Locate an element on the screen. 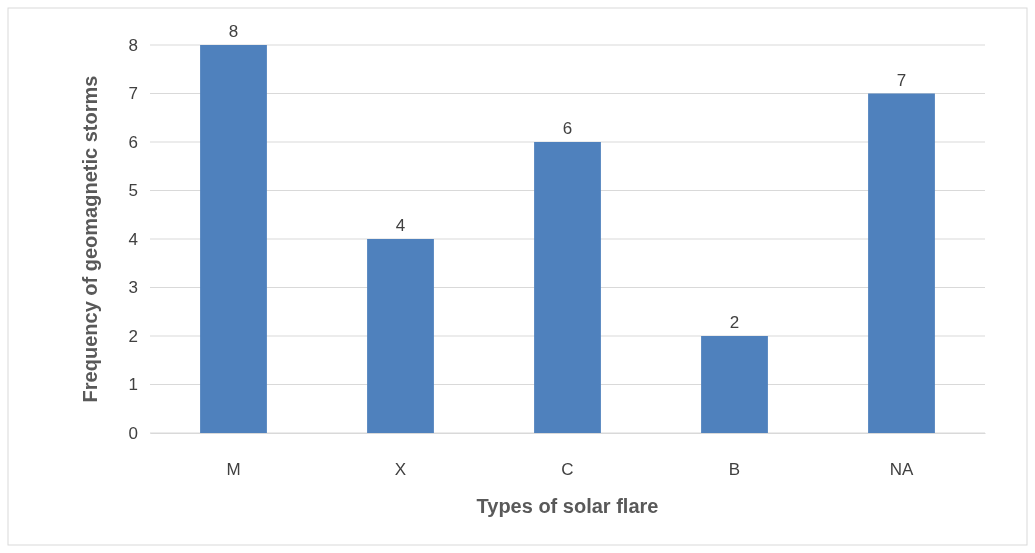 This screenshot has width=1035, height=553. y-tick-label: 6 is located at coordinates (133, 142).